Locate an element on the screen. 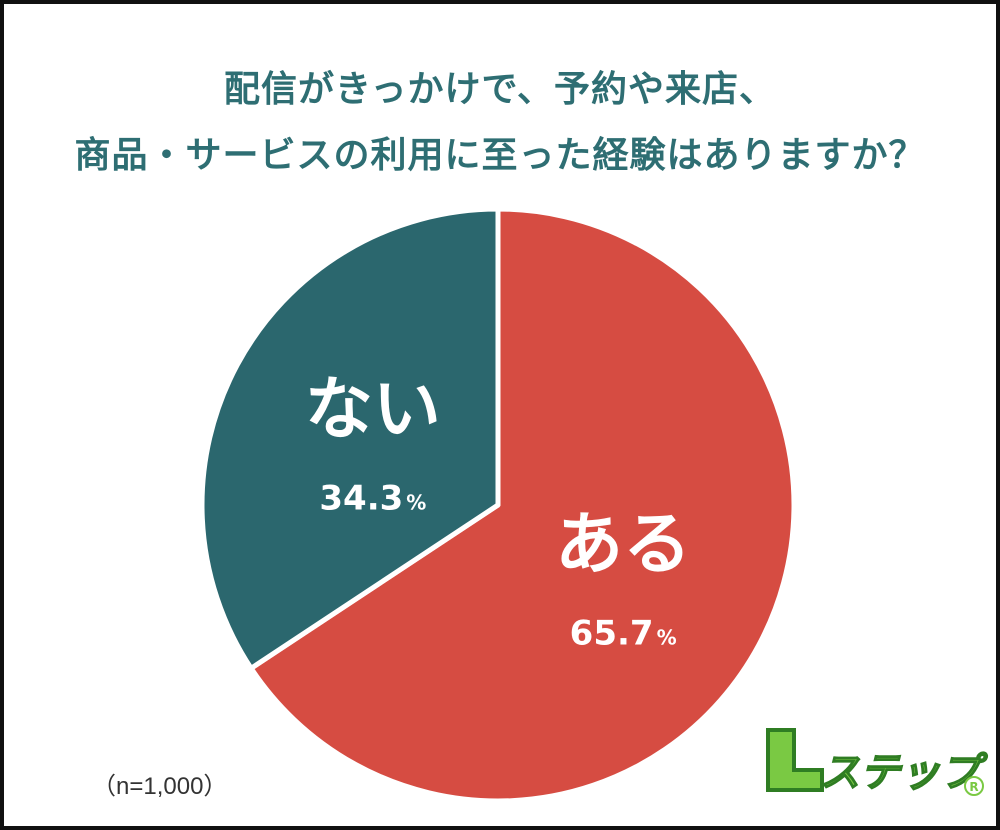  logo-text: ステップ is located at coordinates (904, 773).